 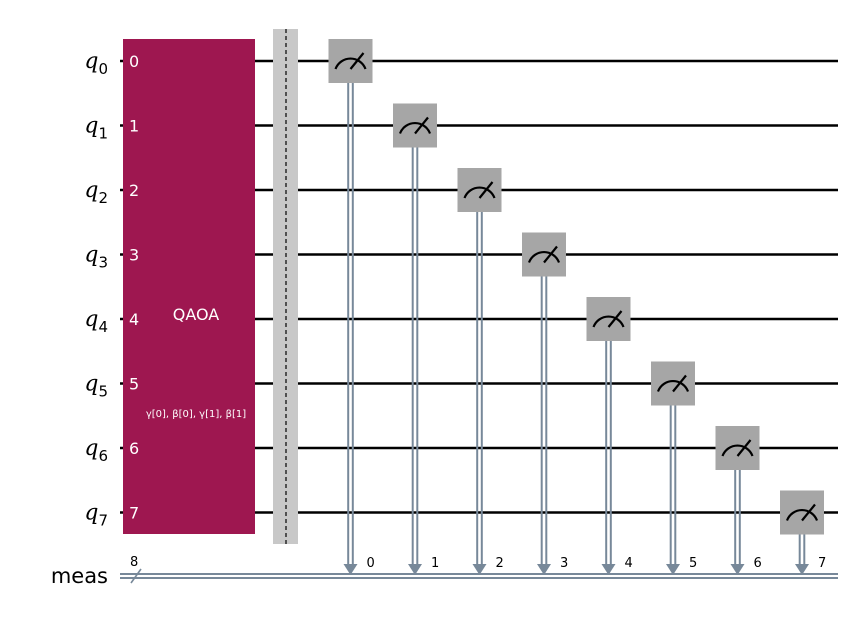 I want to click on qubit-label-3: q3, so click(x=96, y=257).